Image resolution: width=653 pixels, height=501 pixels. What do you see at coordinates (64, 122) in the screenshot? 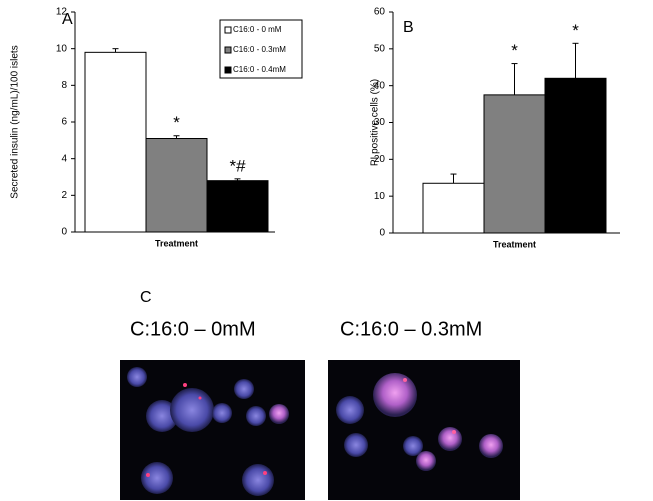
I see `y-tick-label: 6` at bounding box center [64, 122].